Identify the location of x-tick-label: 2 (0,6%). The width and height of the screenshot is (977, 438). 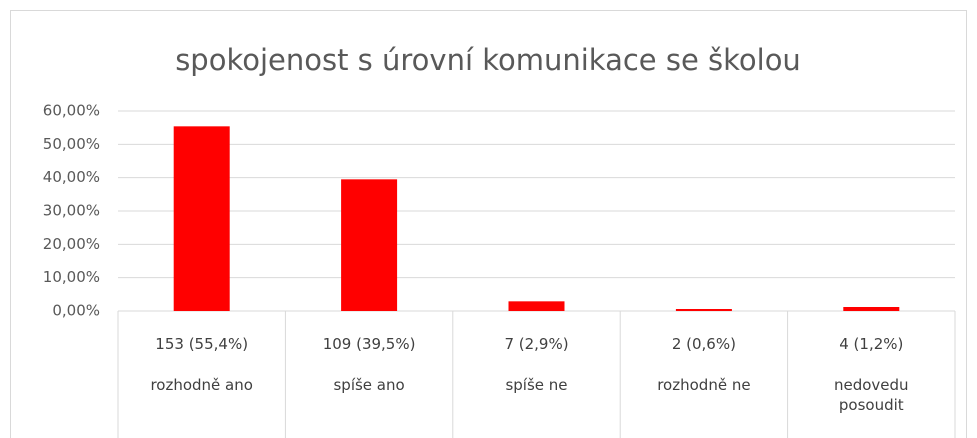
(703, 344).